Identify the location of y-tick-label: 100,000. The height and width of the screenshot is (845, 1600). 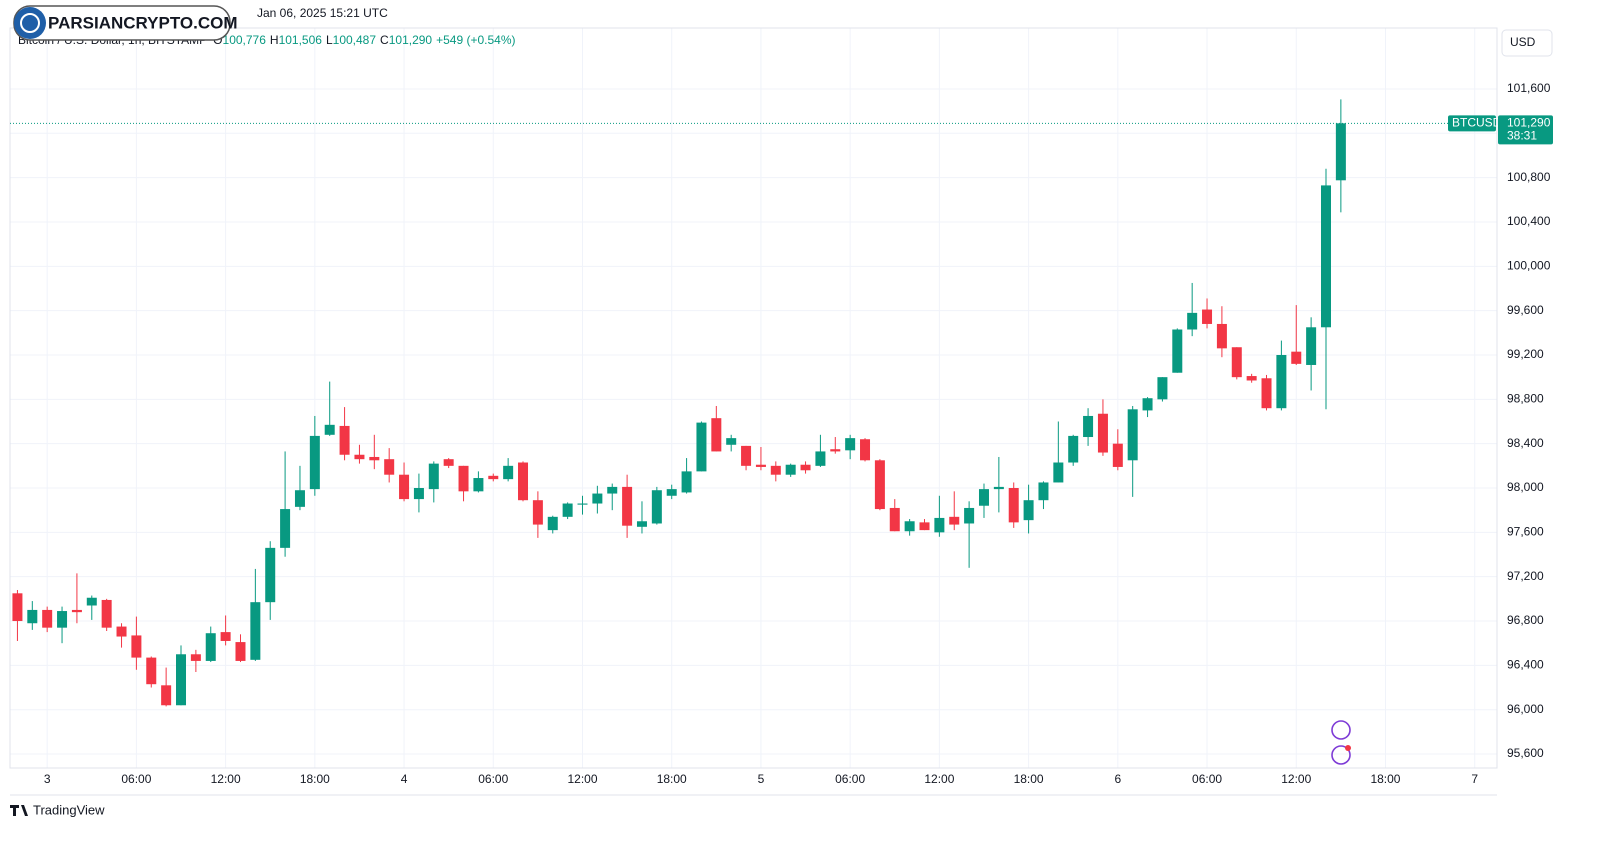
(1529, 265).